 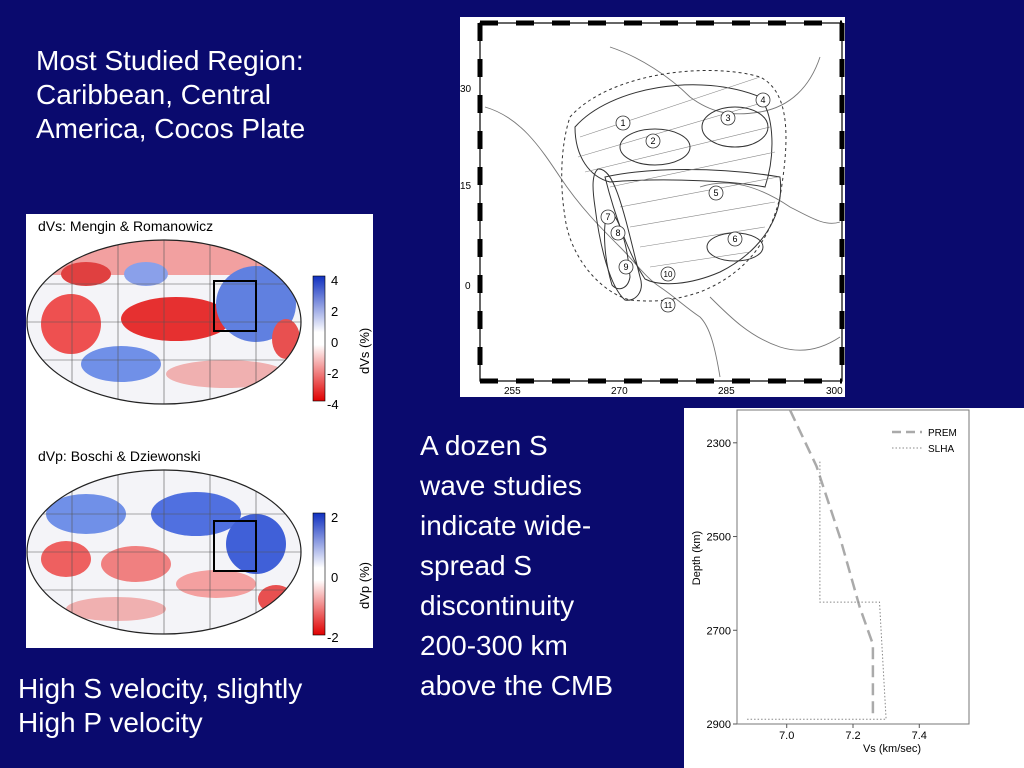 What do you see at coordinates (333, 404) in the screenshot?
I see `colorbar-tick: -4` at bounding box center [333, 404].